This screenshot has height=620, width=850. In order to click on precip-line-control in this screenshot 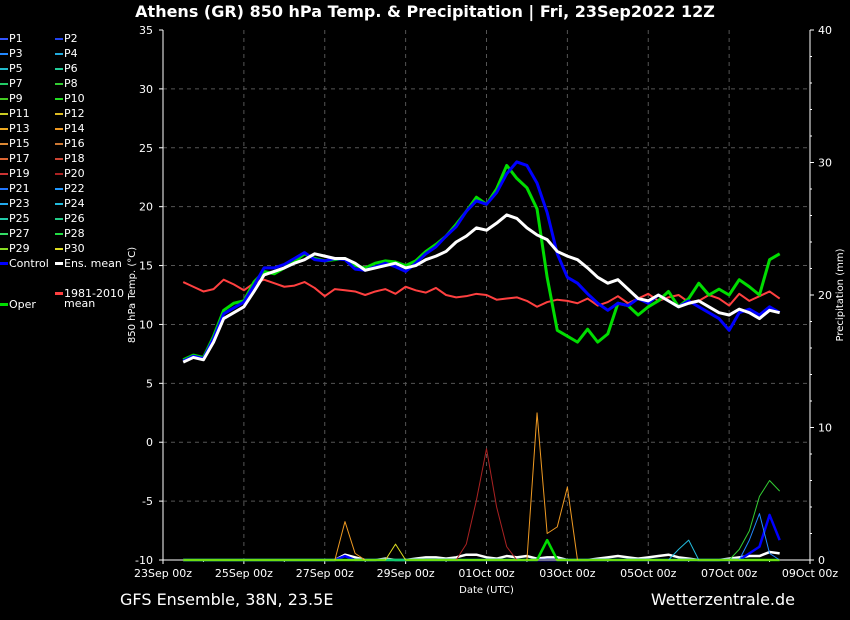, I will do `click(482, 537)`.